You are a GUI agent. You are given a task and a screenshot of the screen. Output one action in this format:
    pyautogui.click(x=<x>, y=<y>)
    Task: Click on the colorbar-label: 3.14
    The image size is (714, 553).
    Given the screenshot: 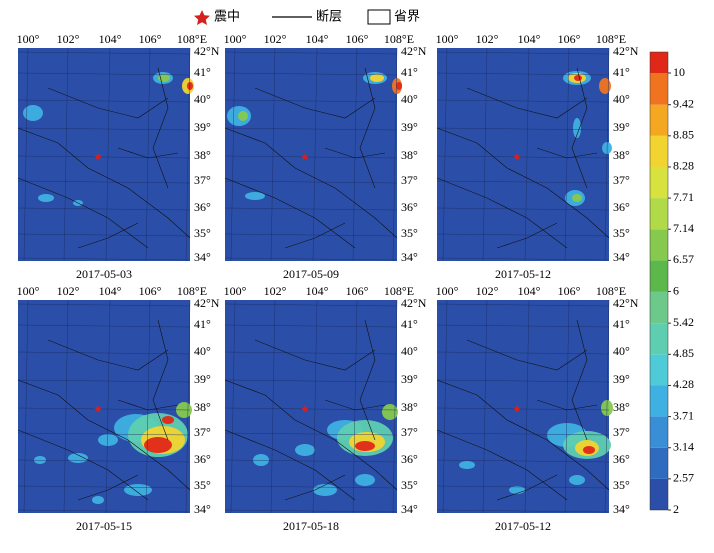 What is the action you would take?
    pyautogui.click(x=683, y=446)
    